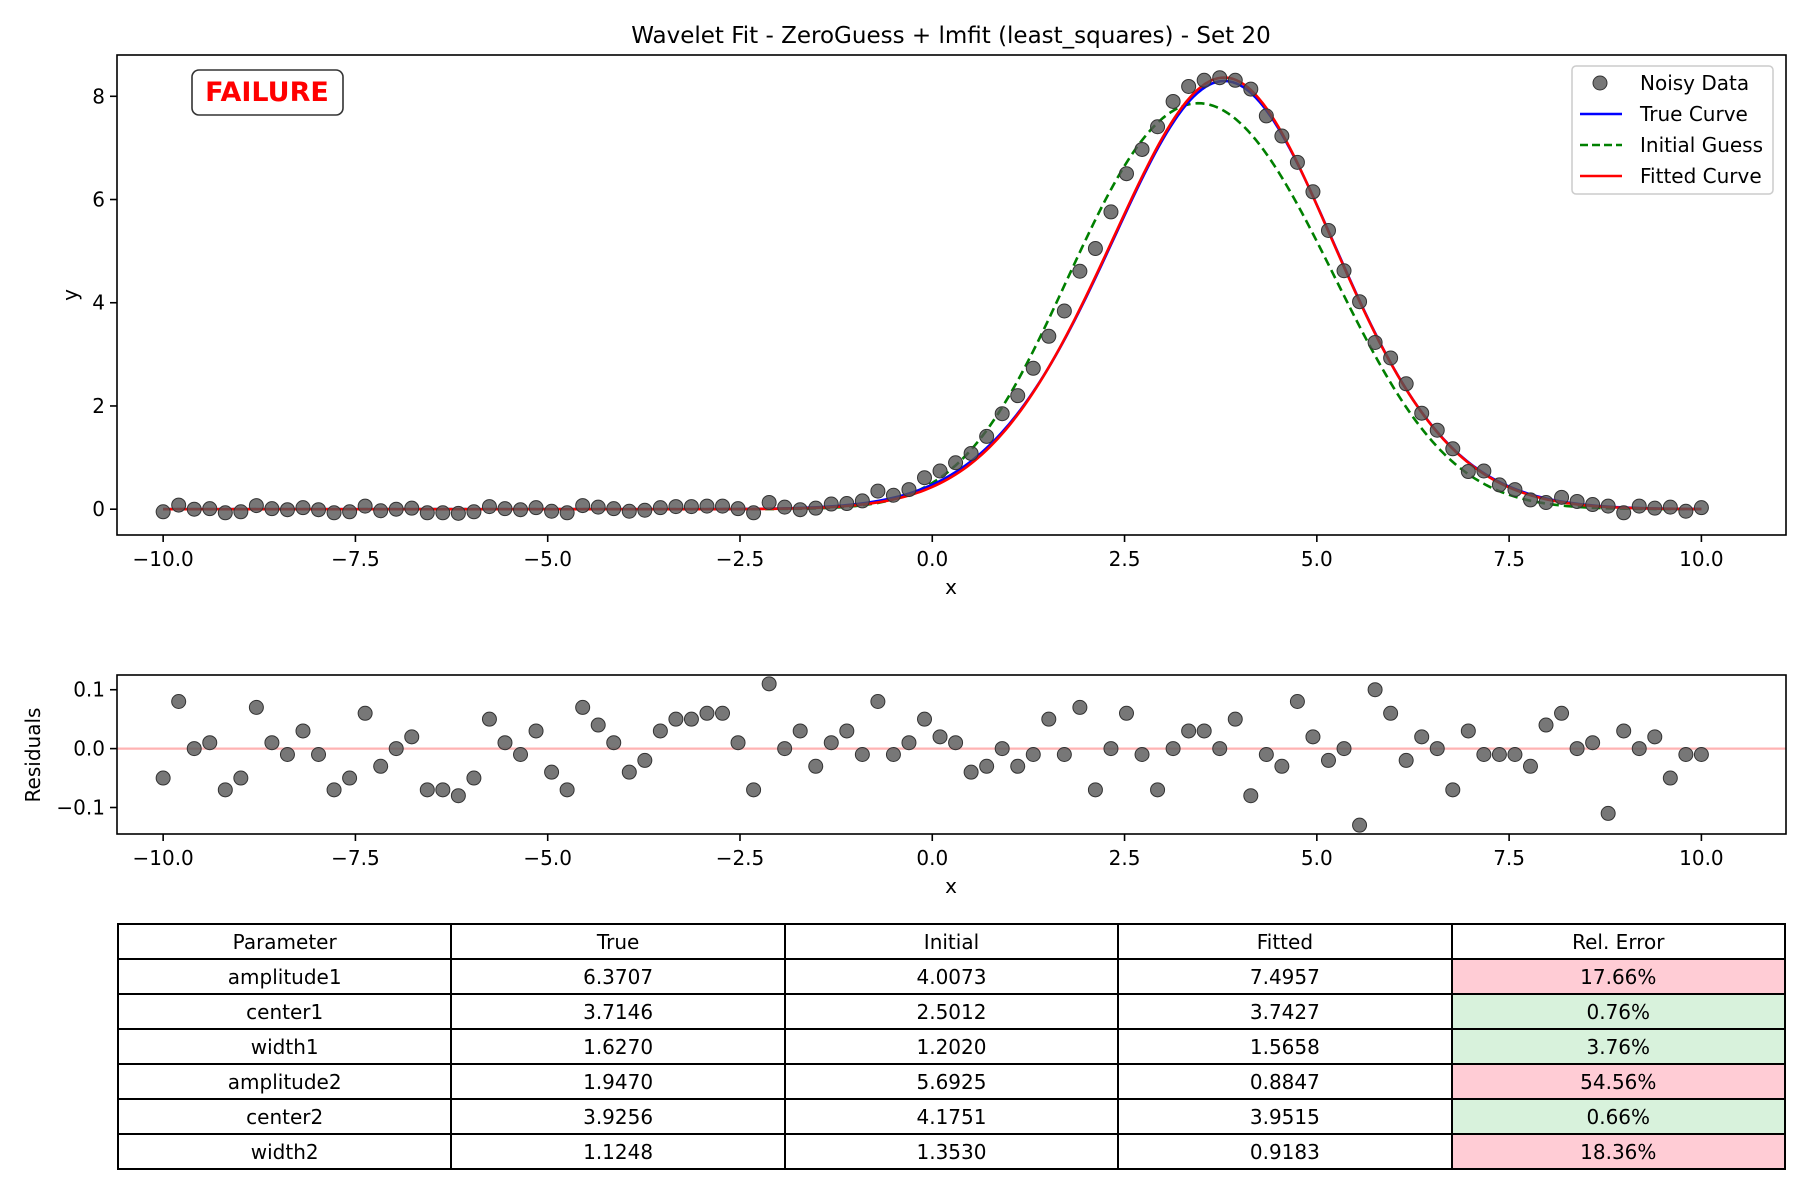 This screenshot has height=1200, width=1800. What do you see at coordinates (951, 754) in the screenshot?
I see `residuals-plot-frame` at bounding box center [951, 754].